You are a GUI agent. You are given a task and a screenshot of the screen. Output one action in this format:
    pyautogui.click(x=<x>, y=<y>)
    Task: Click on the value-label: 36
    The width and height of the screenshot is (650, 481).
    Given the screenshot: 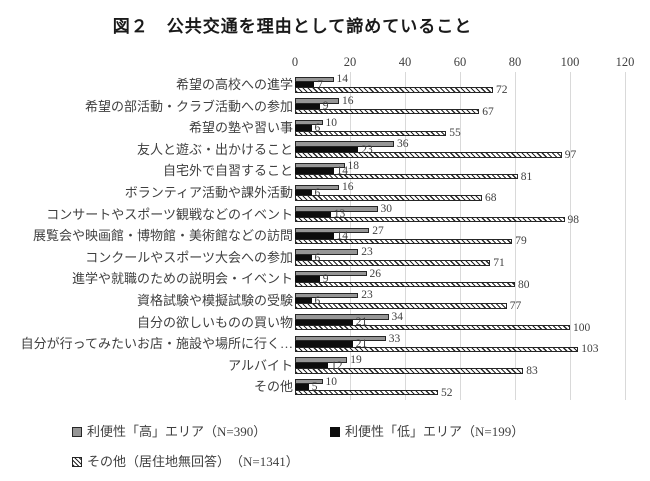 What is the action you would take?
    pyautogui.click(x=403, y=144)
    